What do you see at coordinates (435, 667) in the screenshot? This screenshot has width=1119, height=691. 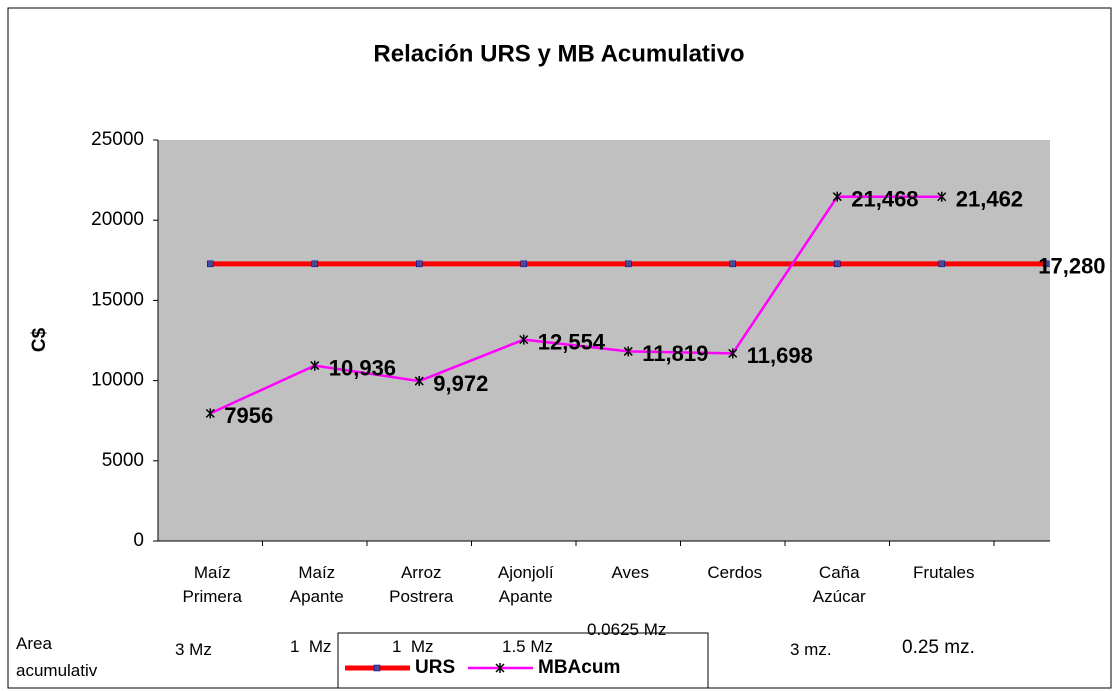 I see `legend-label: URS` at bounding box center [435, 667].